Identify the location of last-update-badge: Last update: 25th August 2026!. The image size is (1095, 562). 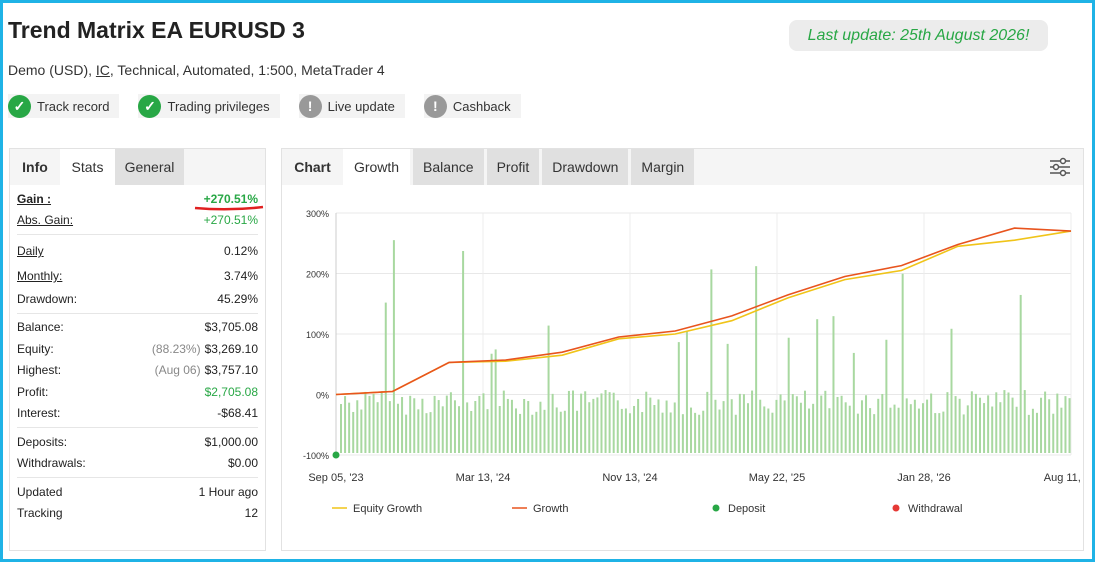
(918, 35).